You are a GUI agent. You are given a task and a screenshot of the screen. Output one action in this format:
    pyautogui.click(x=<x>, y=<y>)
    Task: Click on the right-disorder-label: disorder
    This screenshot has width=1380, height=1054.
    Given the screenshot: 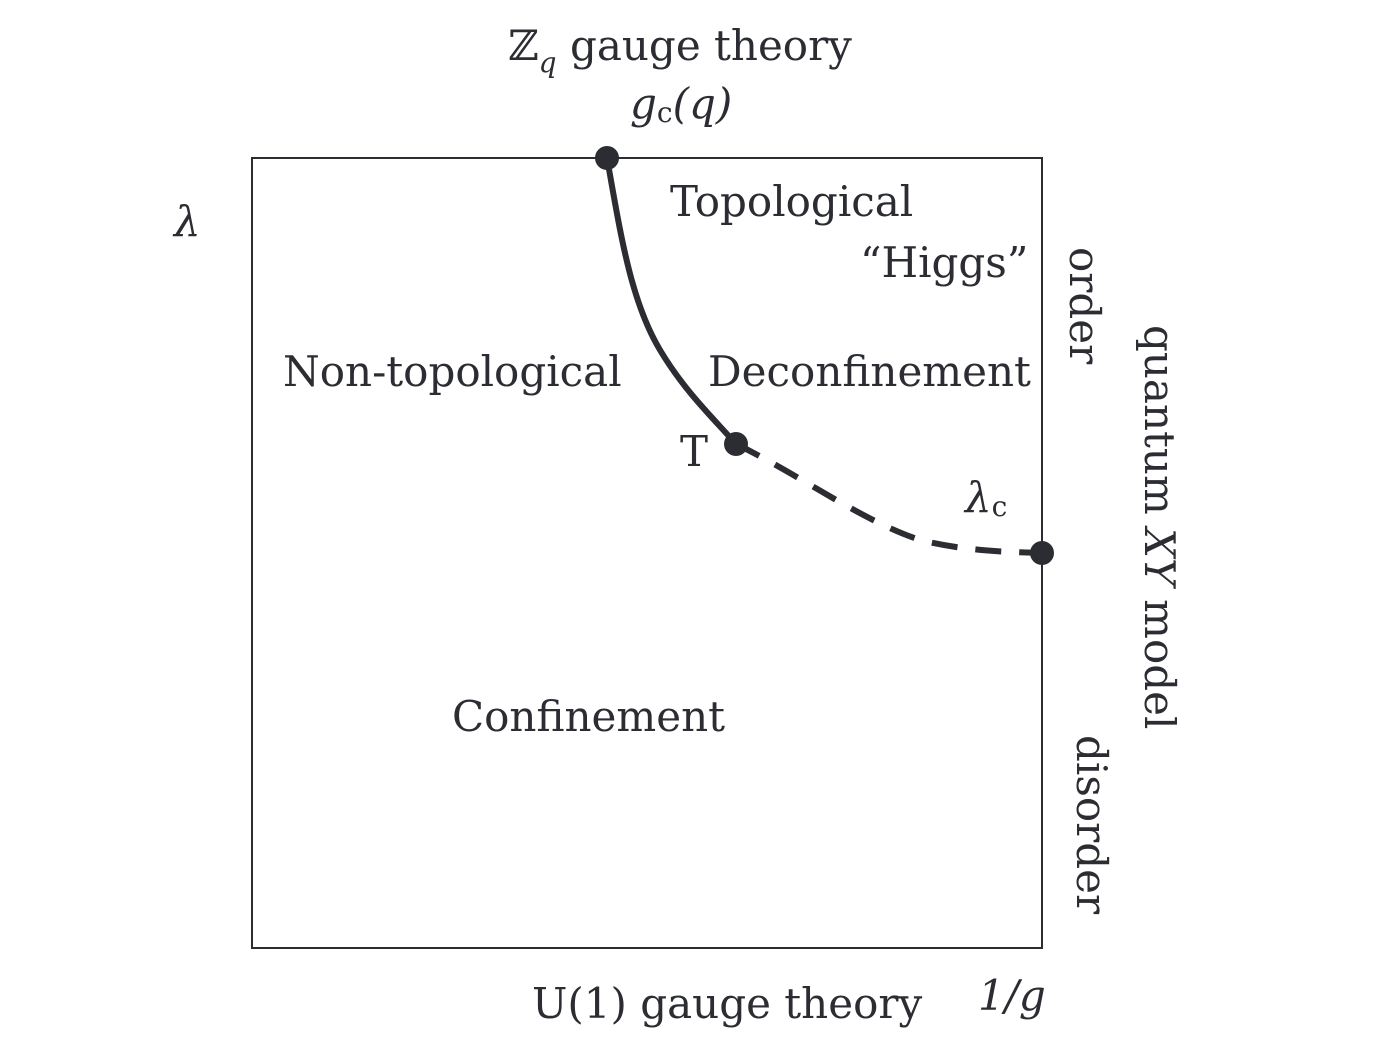 What is the action you would take?
    pyautogui.click(x=1091, y=825)
    